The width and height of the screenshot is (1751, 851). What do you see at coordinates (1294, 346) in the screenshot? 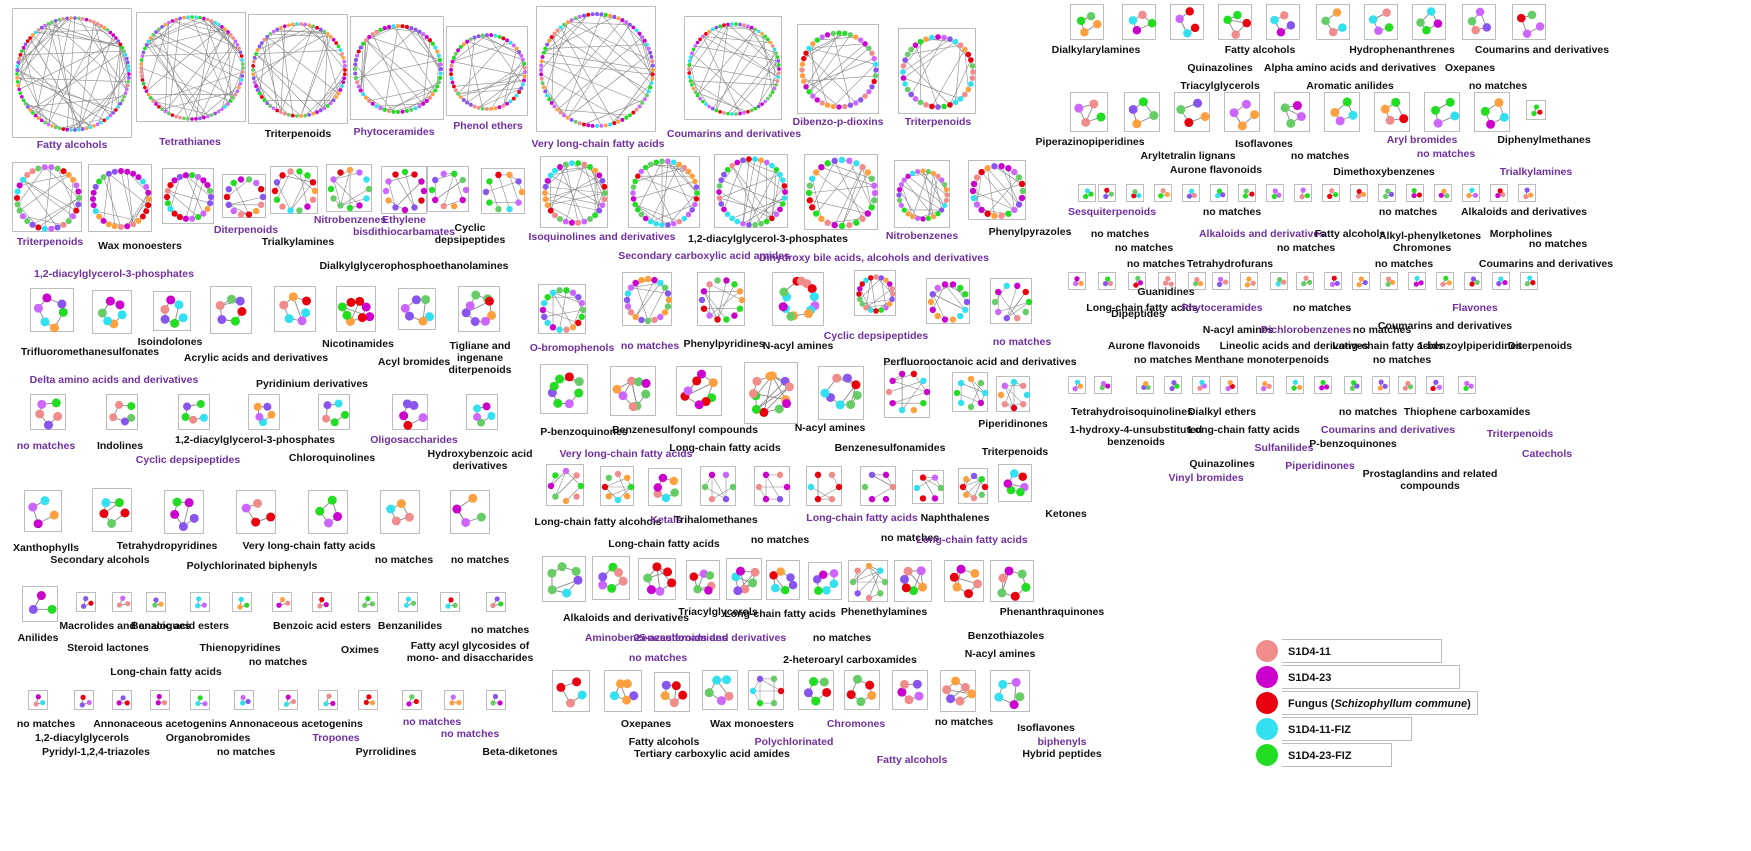
I see `cluster-label: Lineolic acids and derivatives` at bounding box center [1294, 346].